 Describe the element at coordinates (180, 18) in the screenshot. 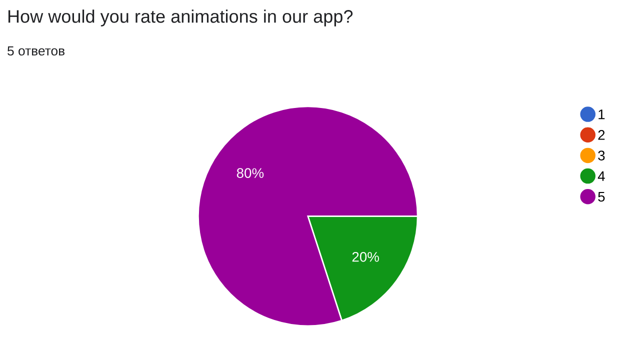

I see `chart-title: How would you rate animations in our app?` at that location.